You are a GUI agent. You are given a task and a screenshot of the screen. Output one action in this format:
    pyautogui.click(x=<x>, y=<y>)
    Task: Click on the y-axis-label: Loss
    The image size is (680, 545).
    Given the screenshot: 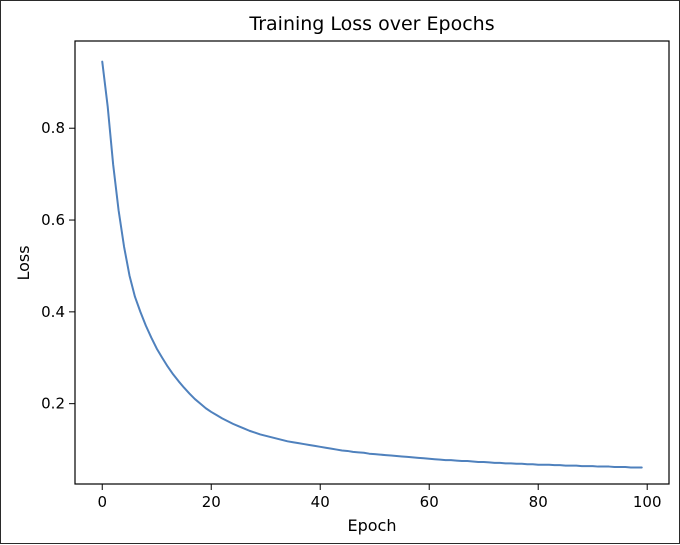 What is the action you would take?
    pyautogui.click(x=23, y=262)
    